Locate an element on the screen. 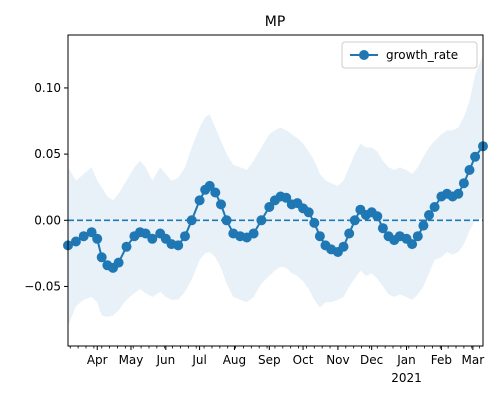 Image resolution: width=500 pixels, height=400 pixels. legend: growth_rate is located at coordinates (409, 55).